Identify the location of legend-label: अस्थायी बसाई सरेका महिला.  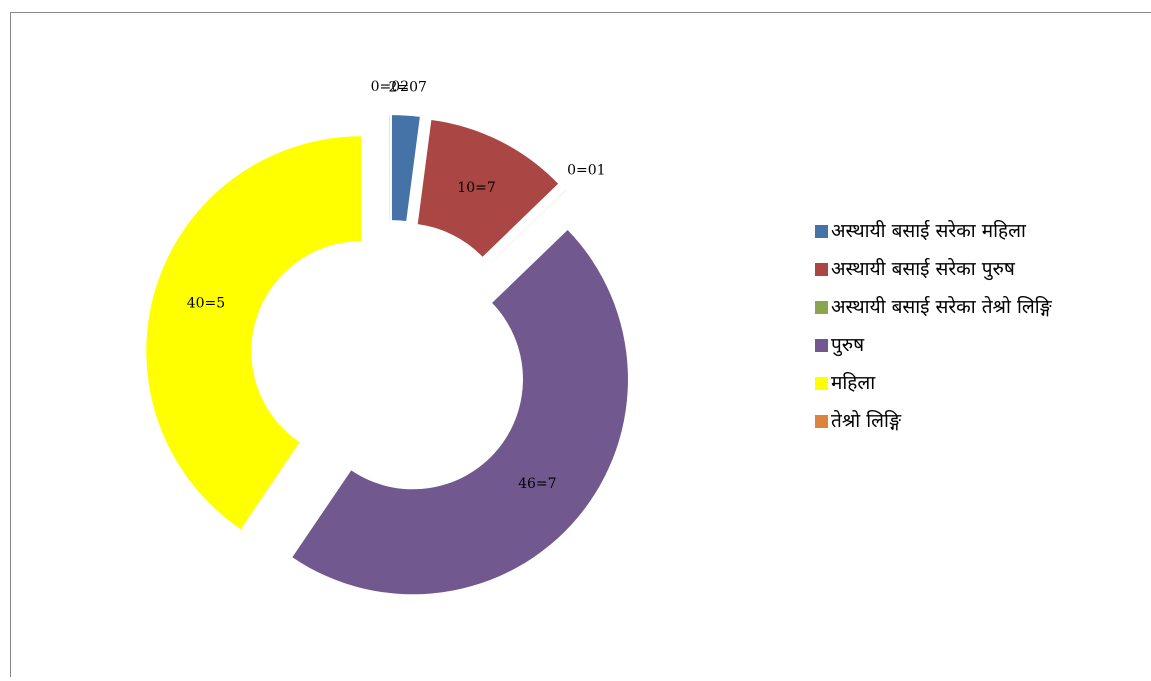
(929, 230).